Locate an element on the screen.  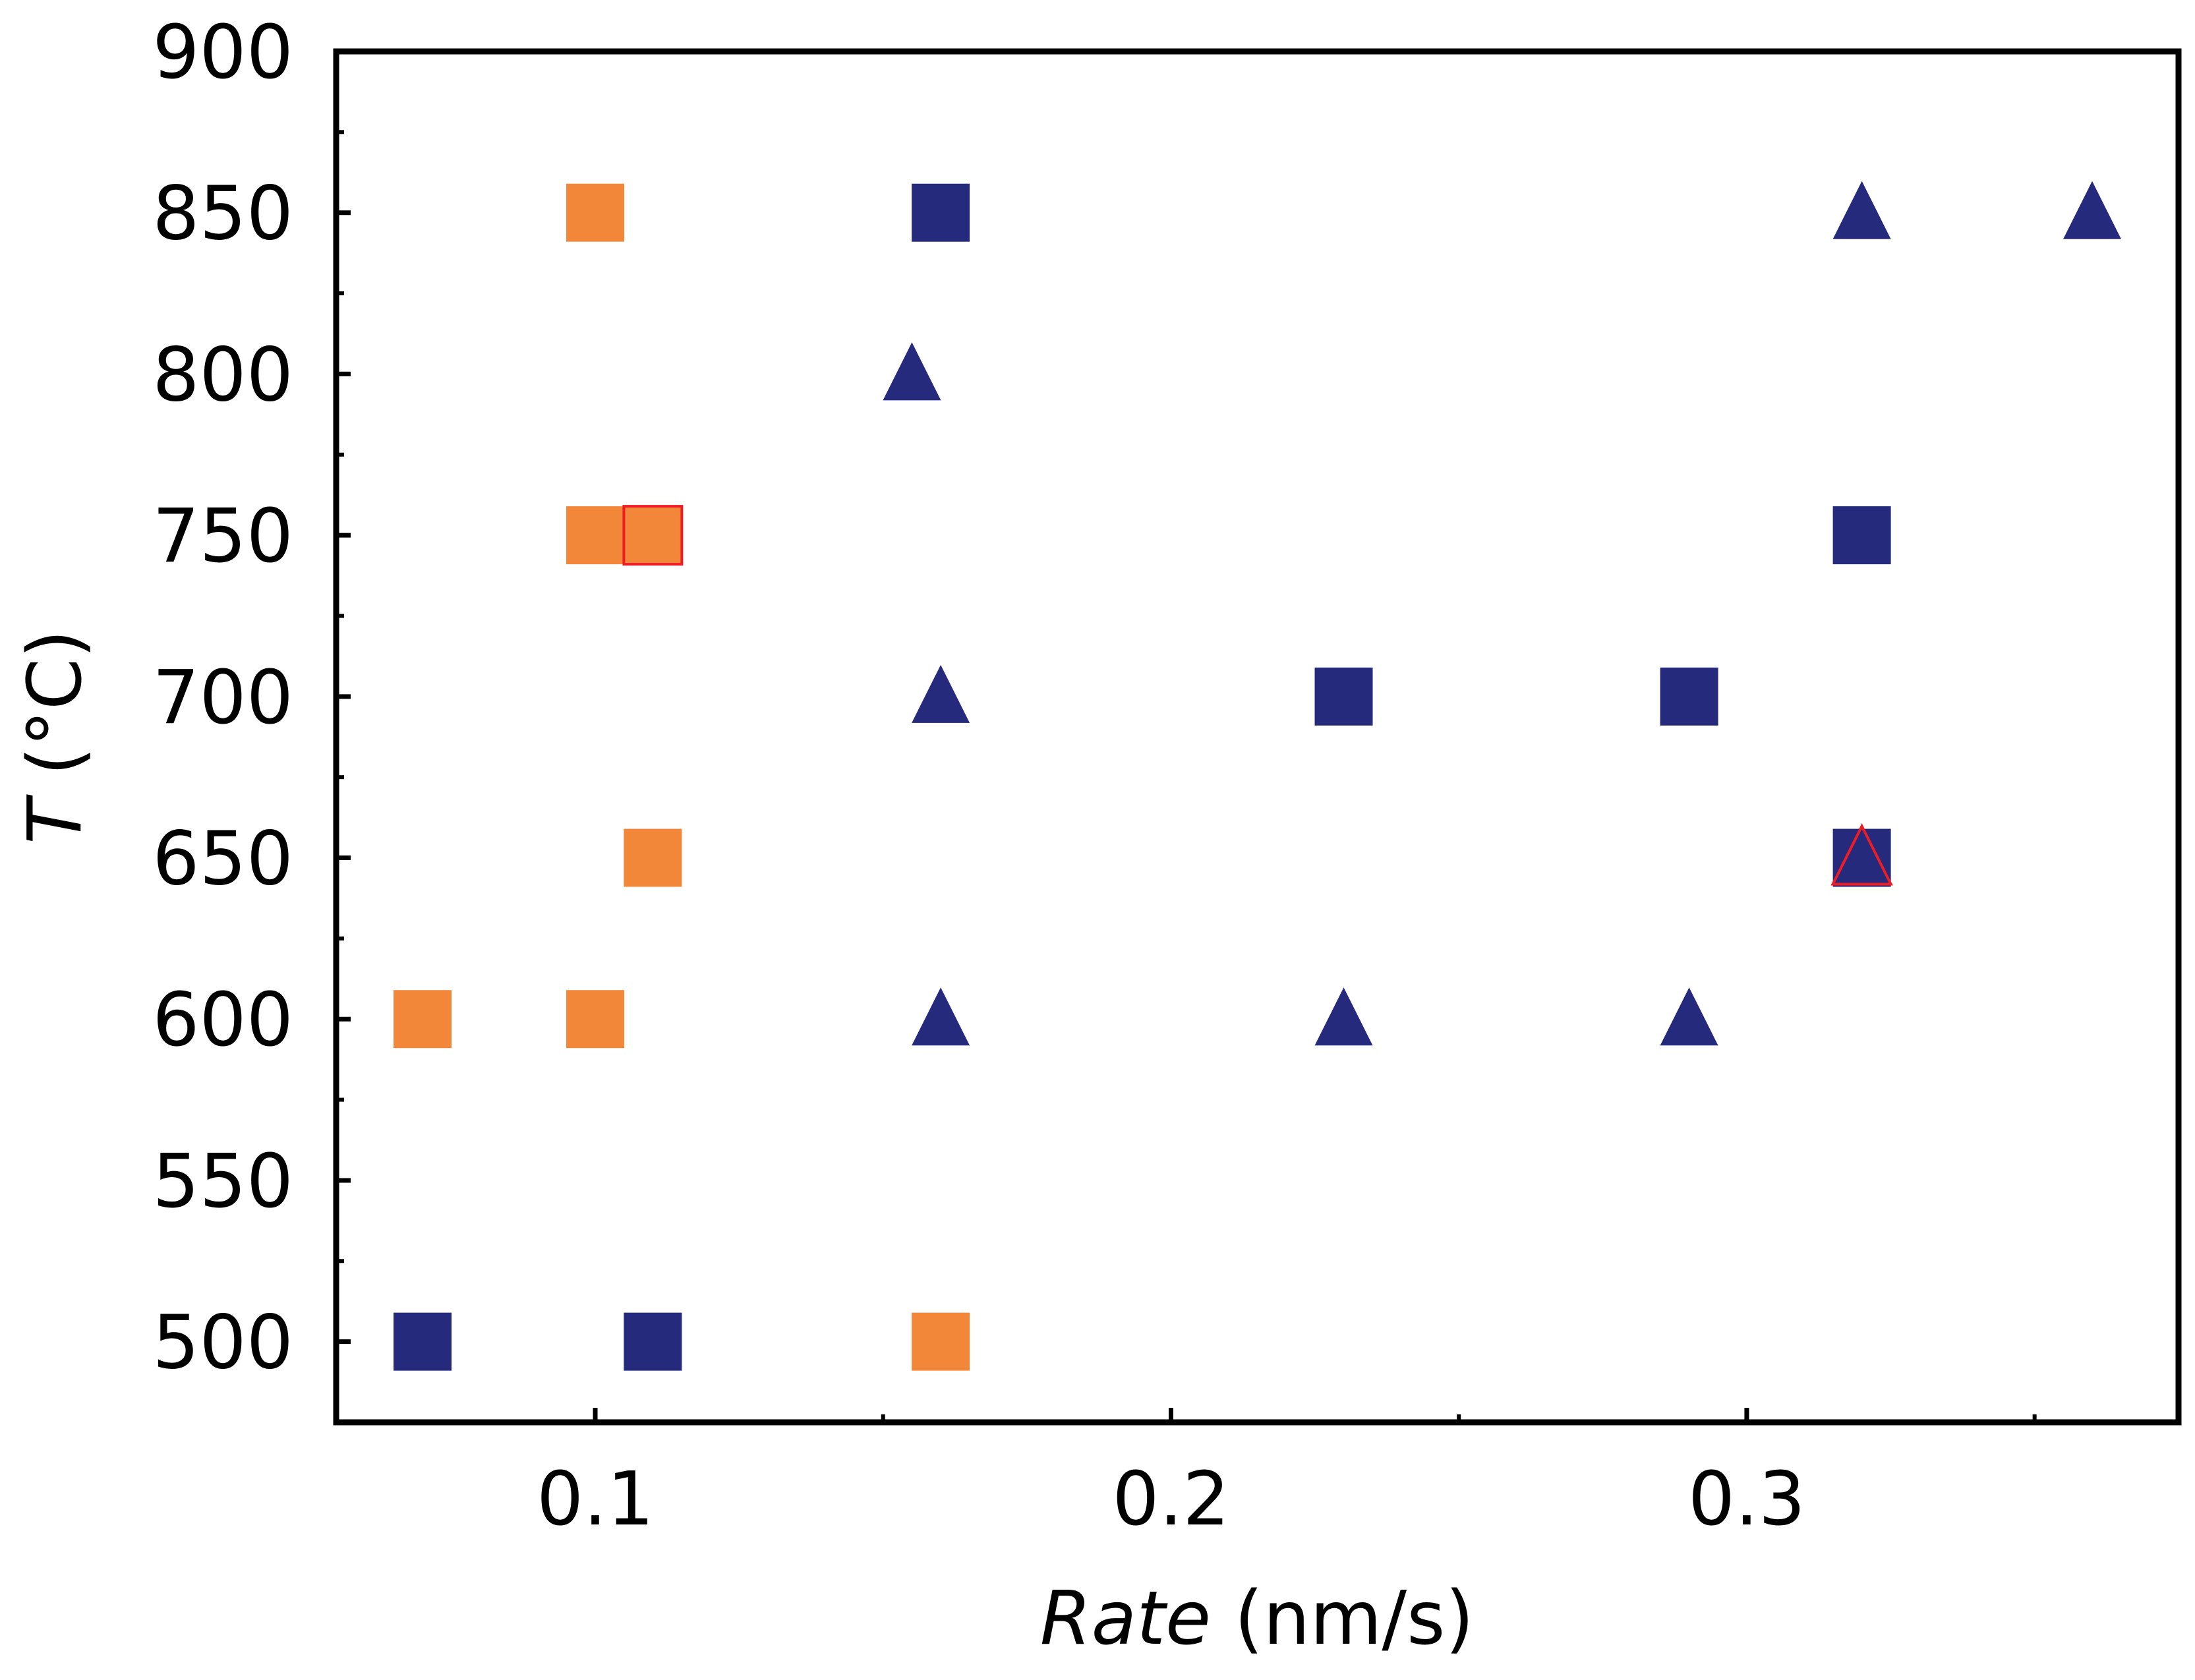
y-axis-title-italic: T is located at coordinates (55, 819).